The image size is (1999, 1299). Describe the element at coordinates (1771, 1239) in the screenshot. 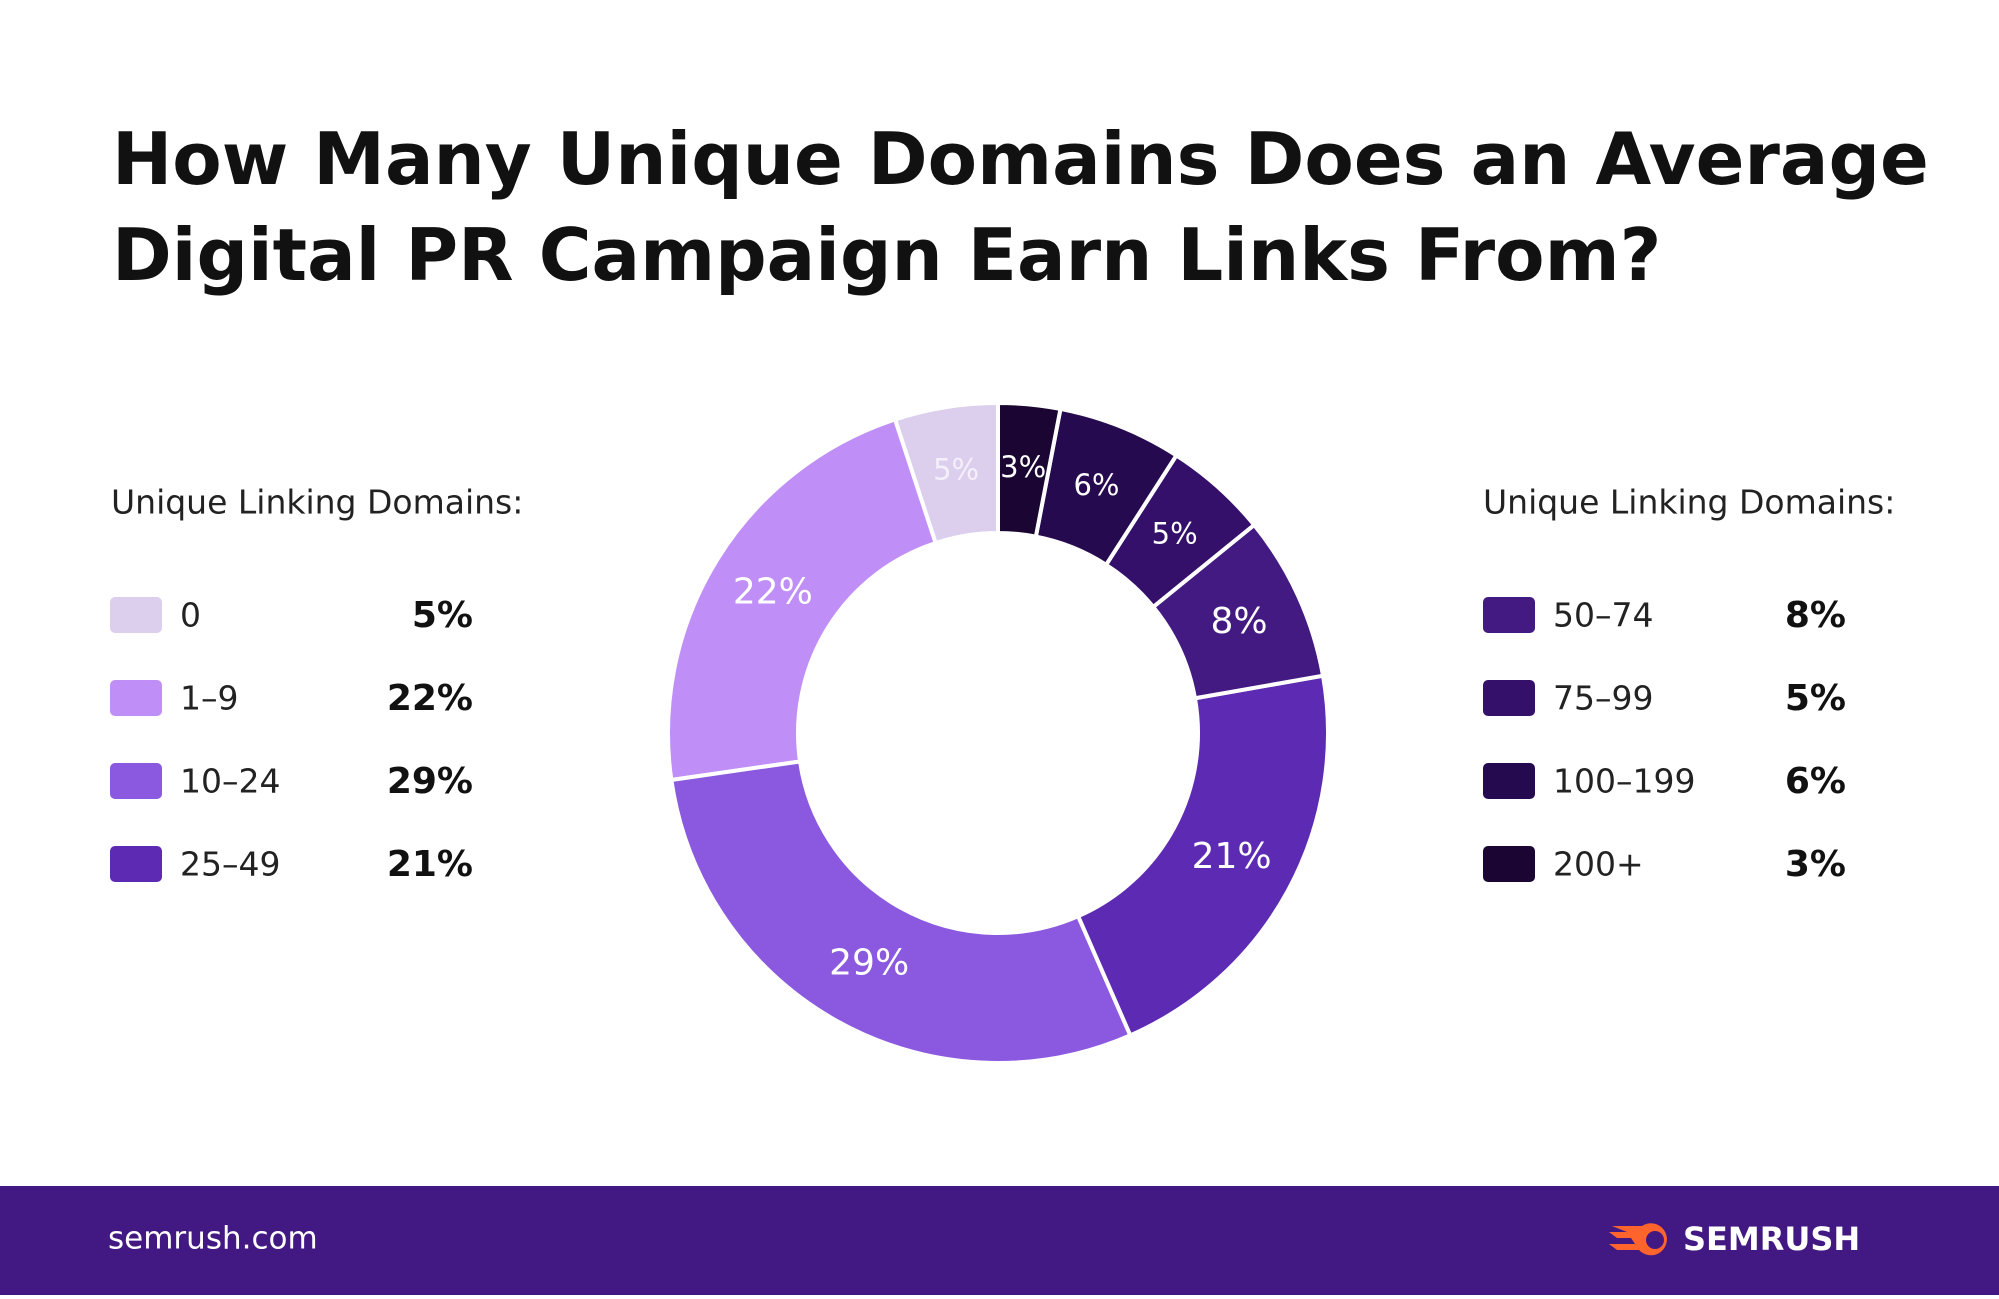

I see `brand-name: SEMRUSH` at that location.